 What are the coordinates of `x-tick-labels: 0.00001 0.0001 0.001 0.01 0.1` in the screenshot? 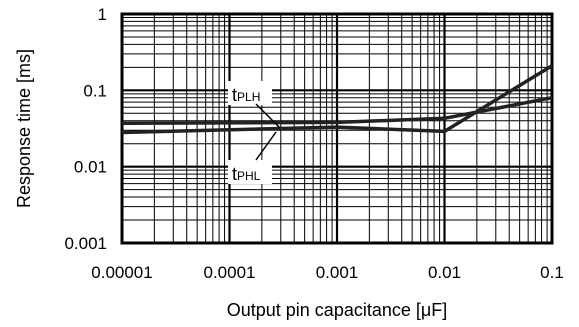 It's located at (327, 272).